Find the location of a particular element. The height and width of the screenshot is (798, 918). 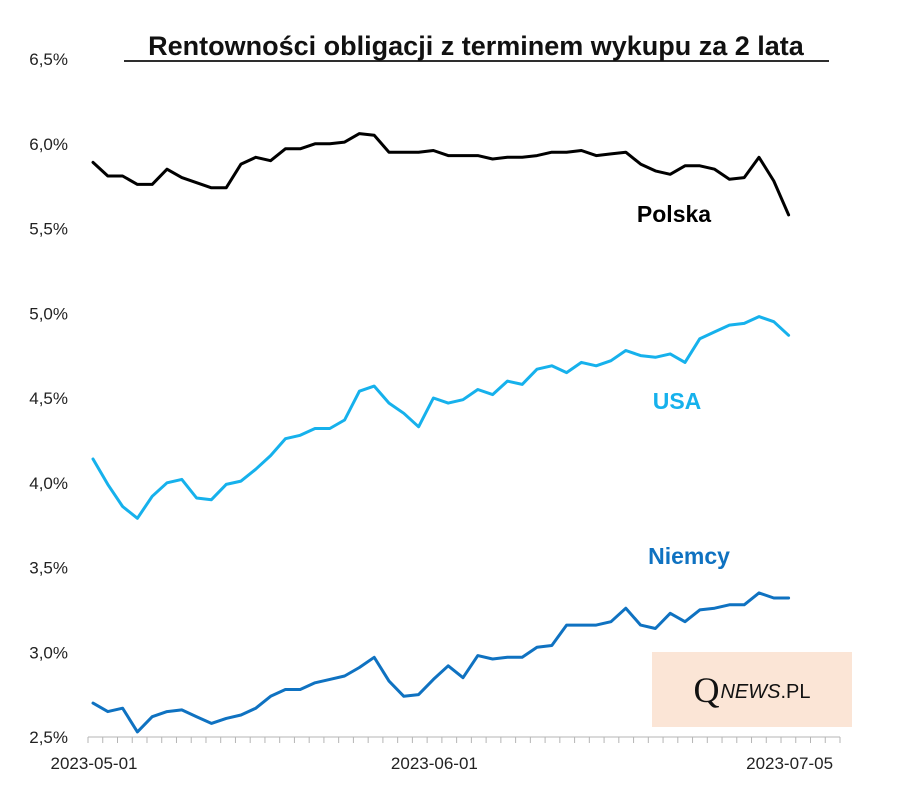

y-tick-label: 2,5% is located at coordinates (48, 737).